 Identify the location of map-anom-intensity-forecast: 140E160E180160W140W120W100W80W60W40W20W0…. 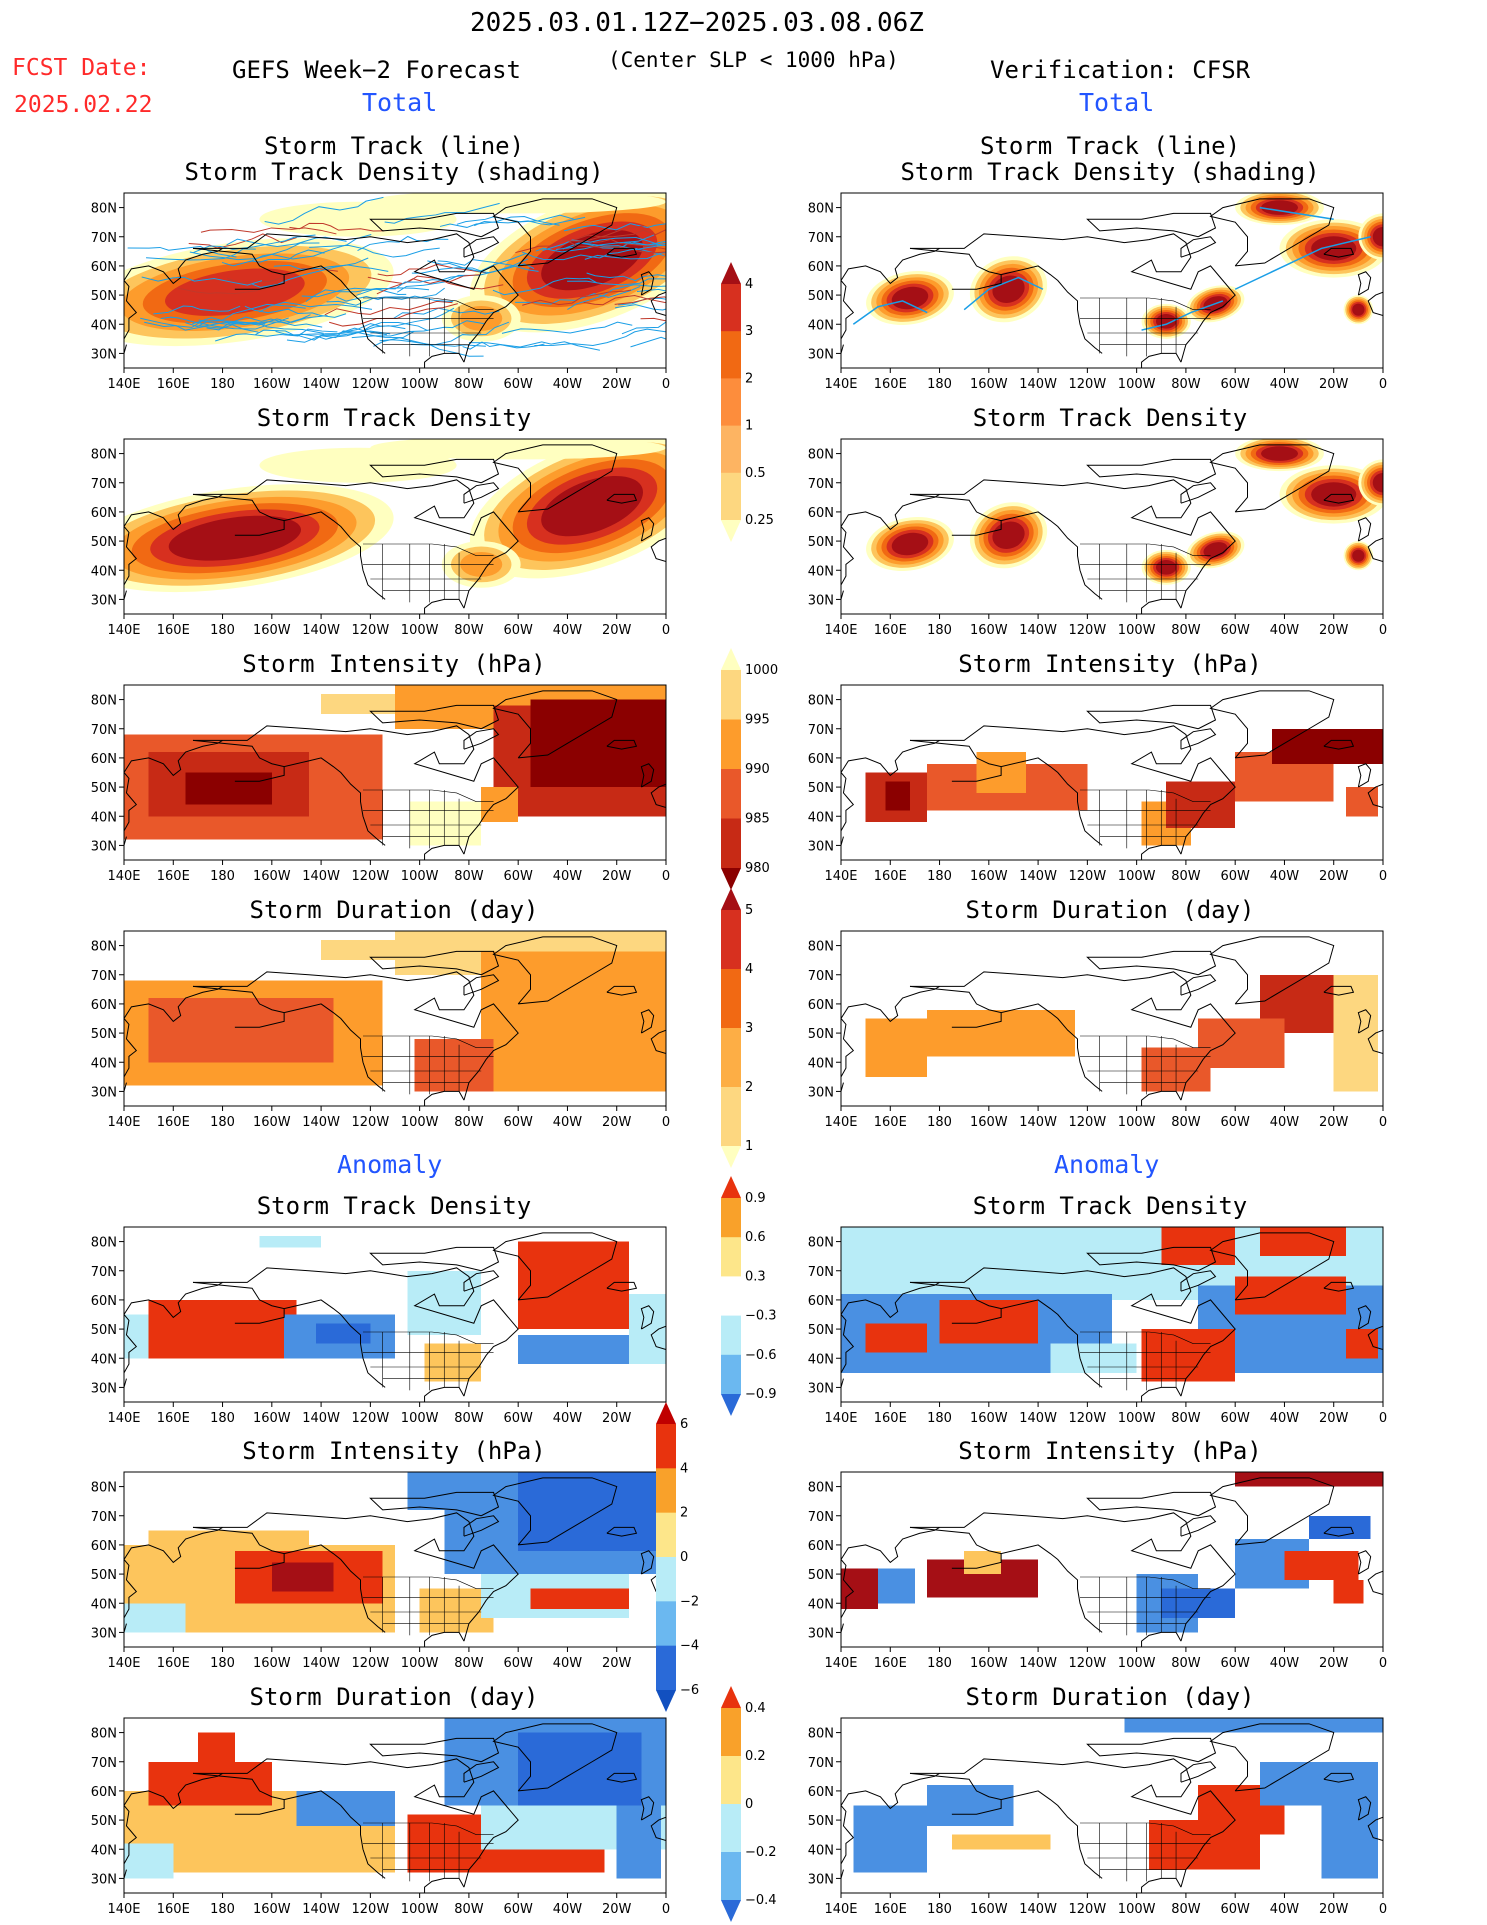
(380, 1570).